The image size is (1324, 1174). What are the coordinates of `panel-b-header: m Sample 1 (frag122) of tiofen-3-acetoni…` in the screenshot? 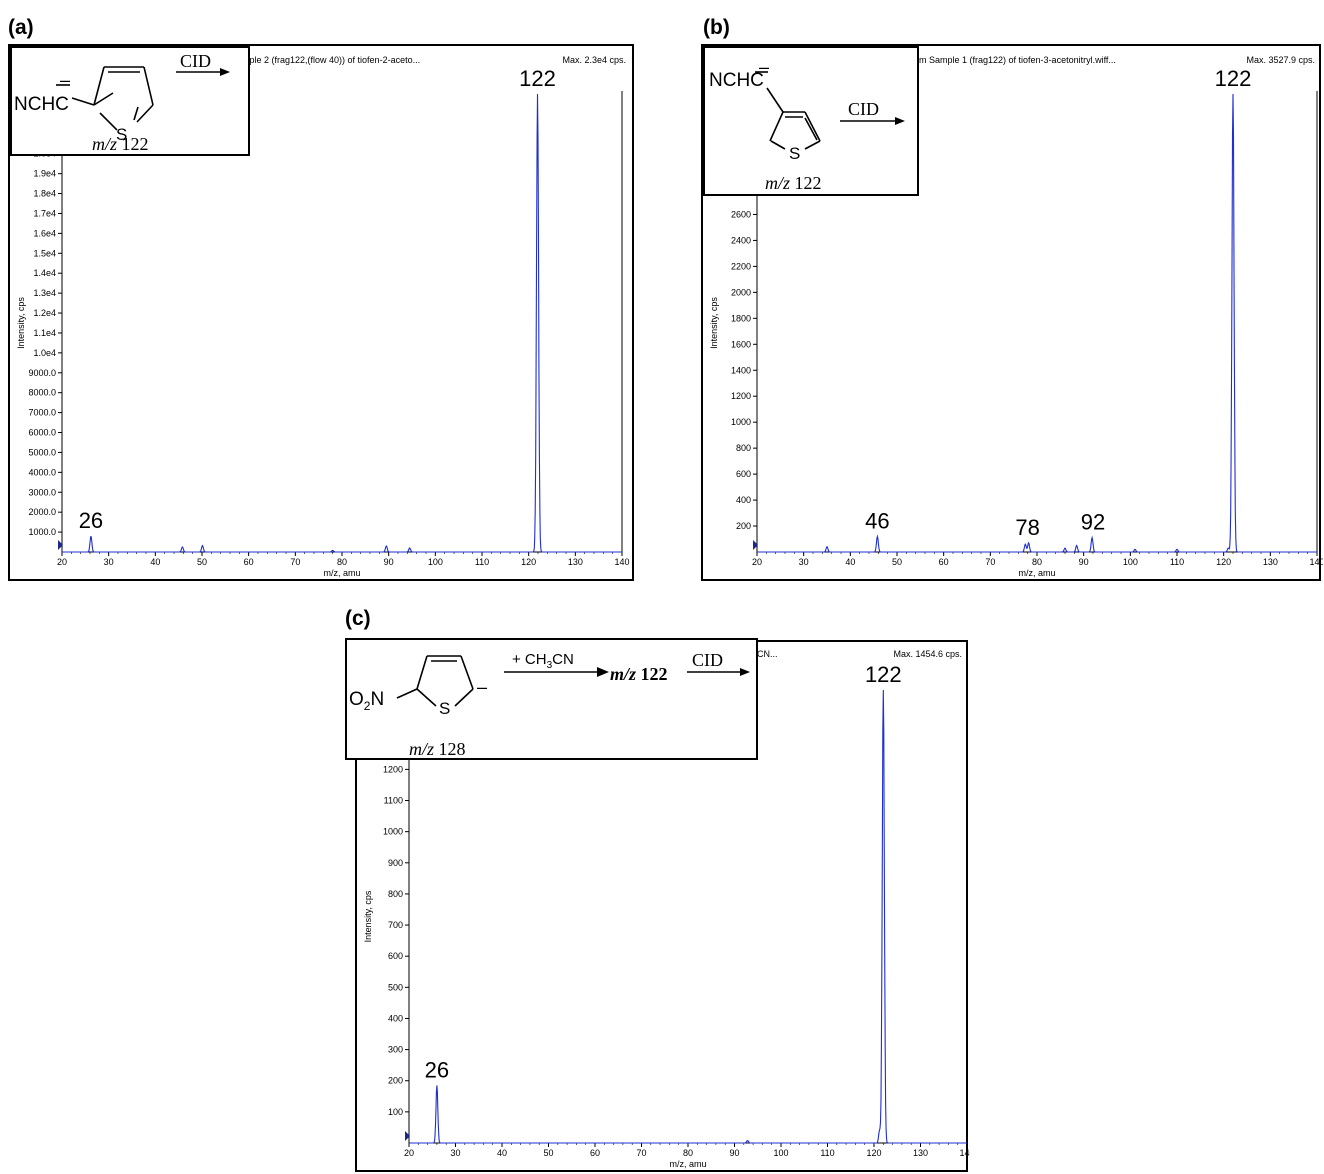 It's located at (1017, 60).